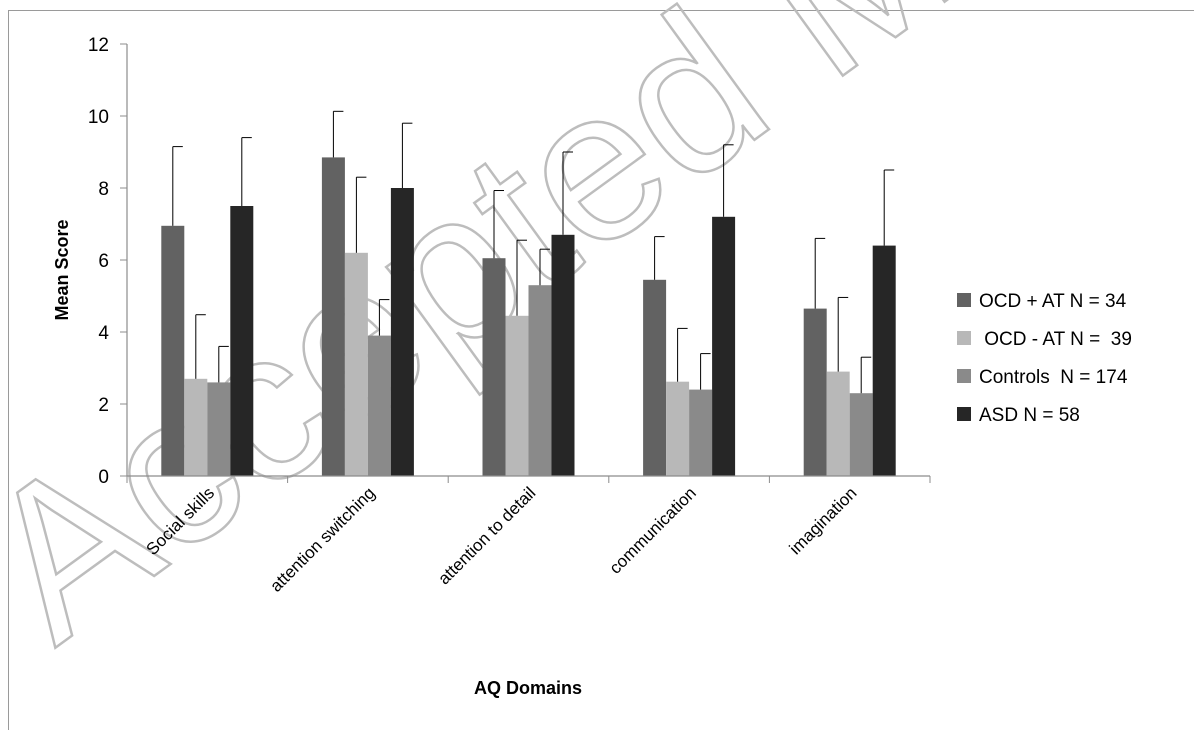 The height and width of the screenshot is (730, 1200). I want to click on y-tick-label-12: 12, so click(98, 45).